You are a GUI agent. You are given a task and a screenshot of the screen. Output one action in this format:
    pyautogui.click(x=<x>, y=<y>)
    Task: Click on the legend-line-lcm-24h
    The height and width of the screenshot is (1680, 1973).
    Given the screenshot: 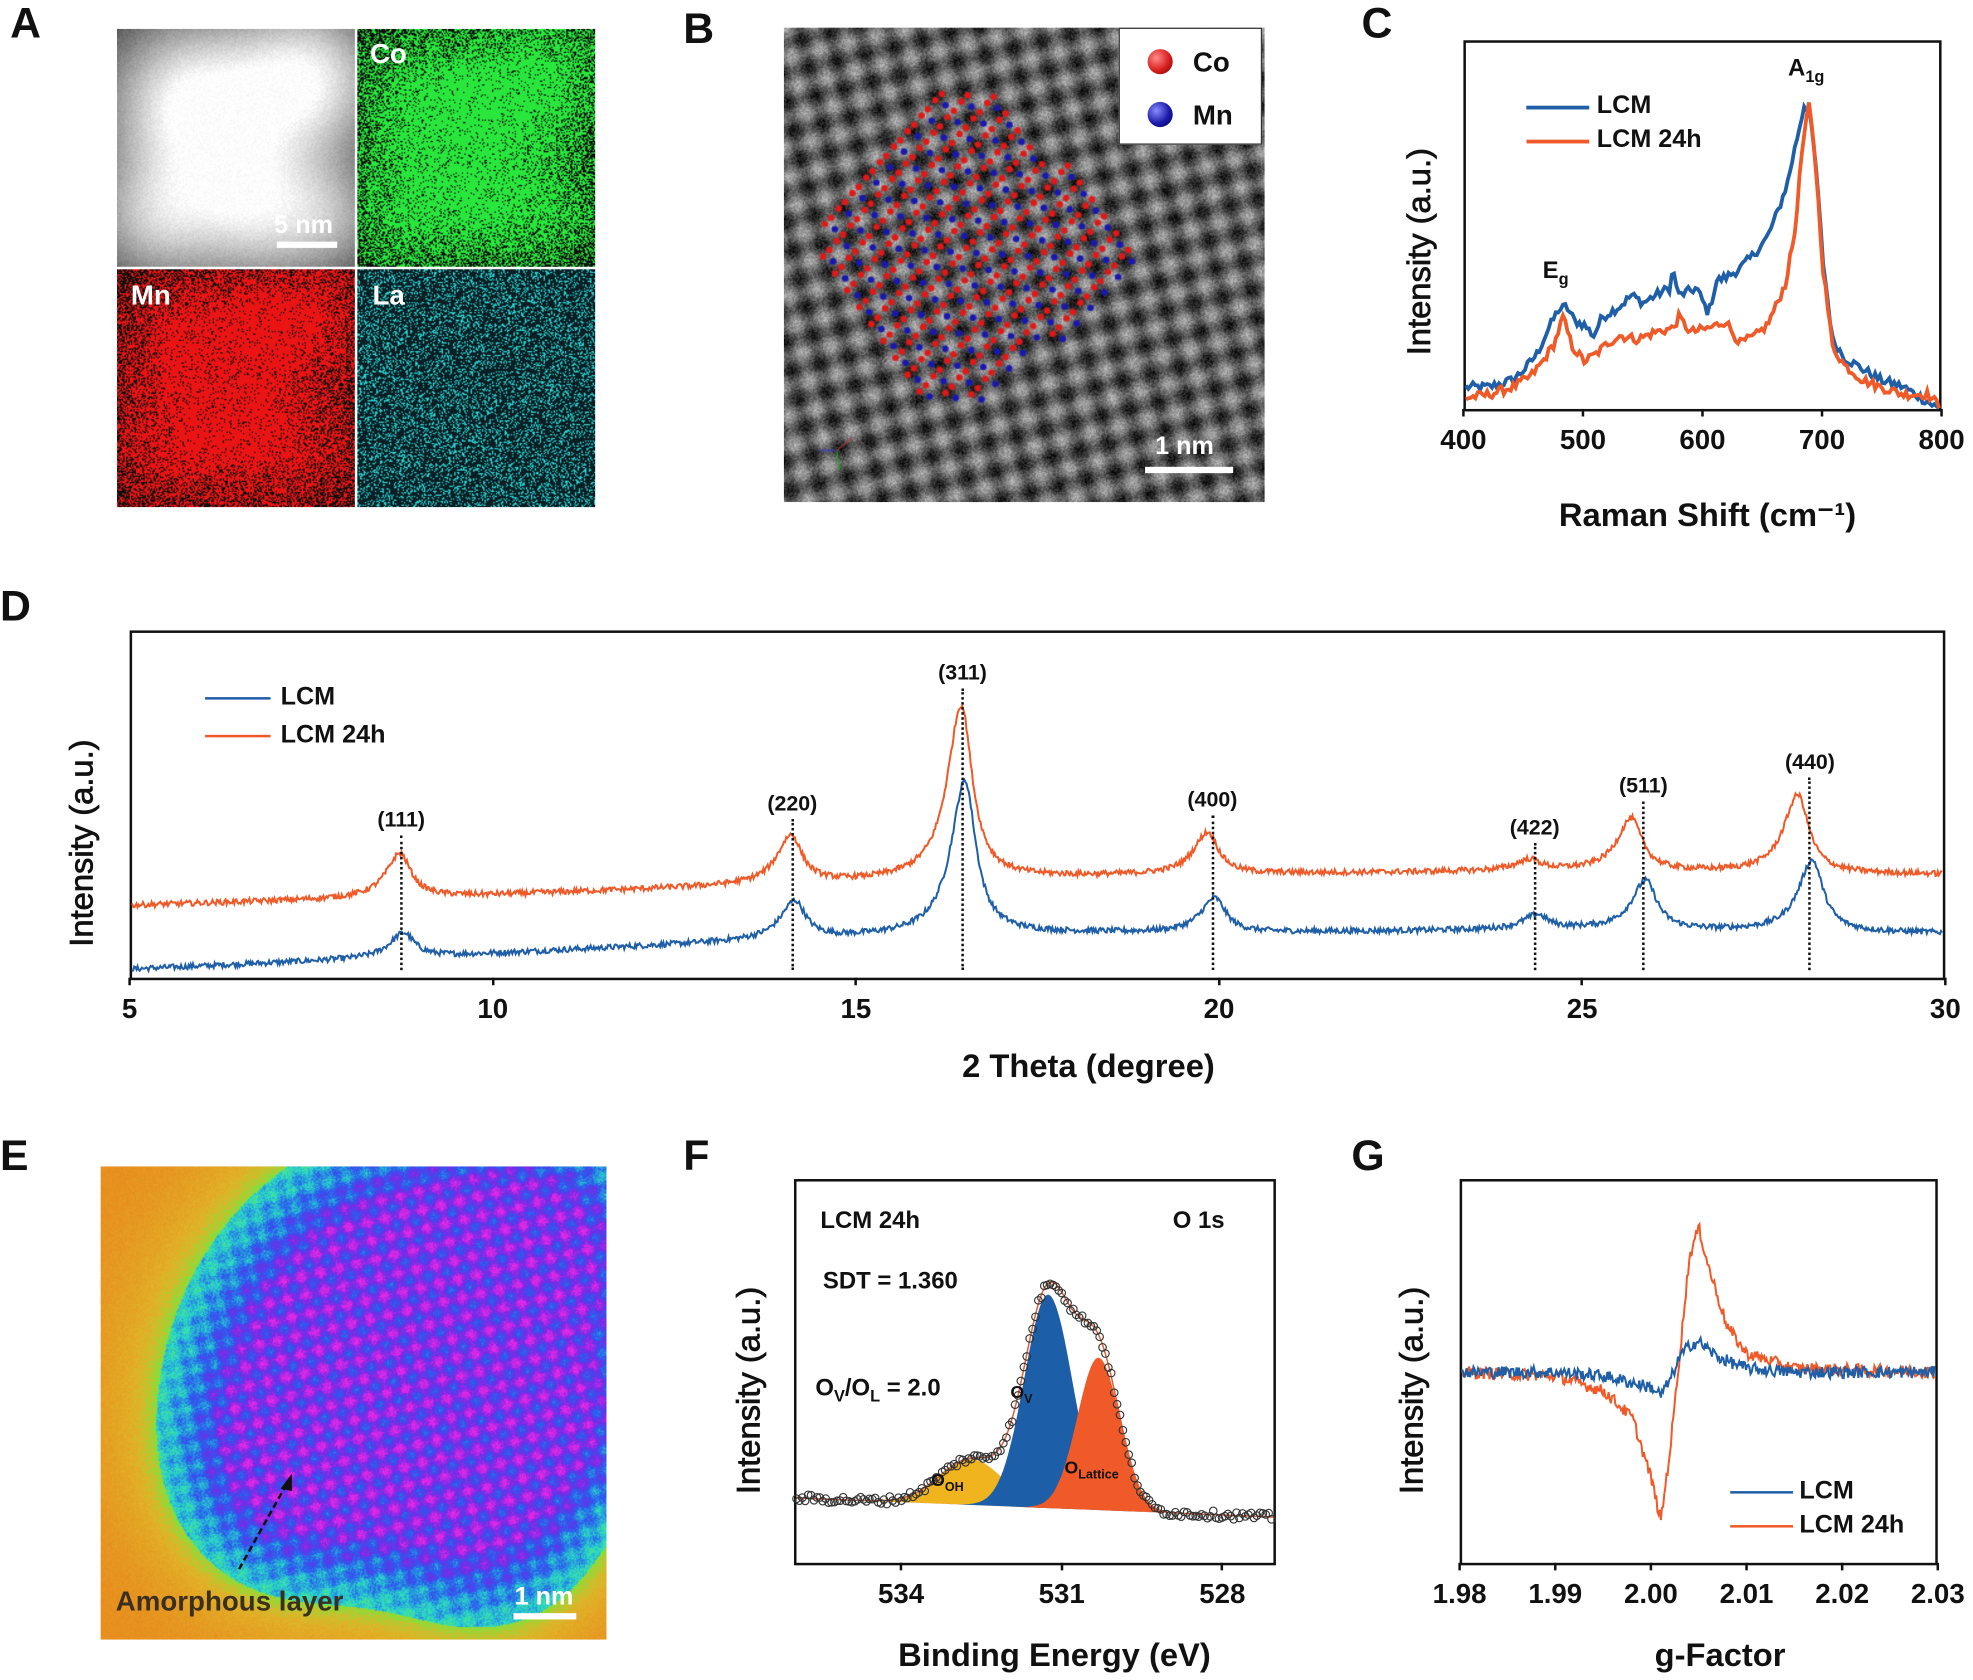 What is the action you would take?
    pyautogui.click(x=238, y=736)
    